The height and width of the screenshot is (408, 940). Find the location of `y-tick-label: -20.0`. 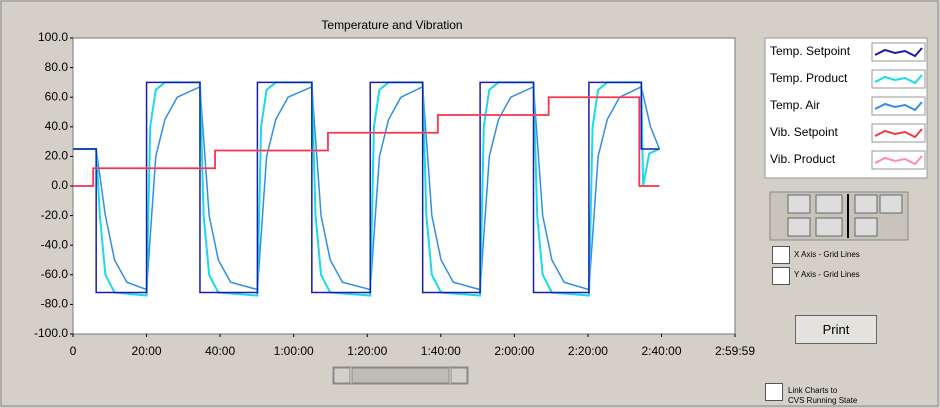

y-tick-label: -20.0 is located at coordinates (55, 215).